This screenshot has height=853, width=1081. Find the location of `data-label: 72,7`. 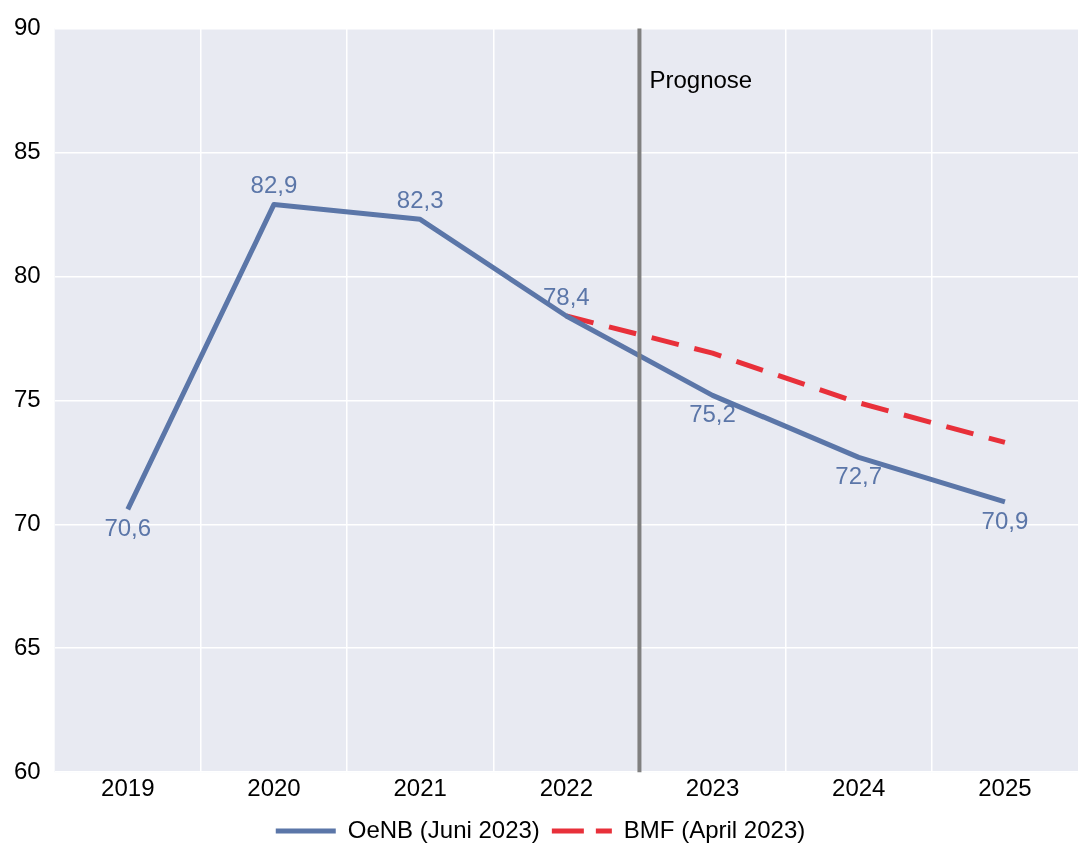

data-label: 72,7 is located at coordinates (859, 475).